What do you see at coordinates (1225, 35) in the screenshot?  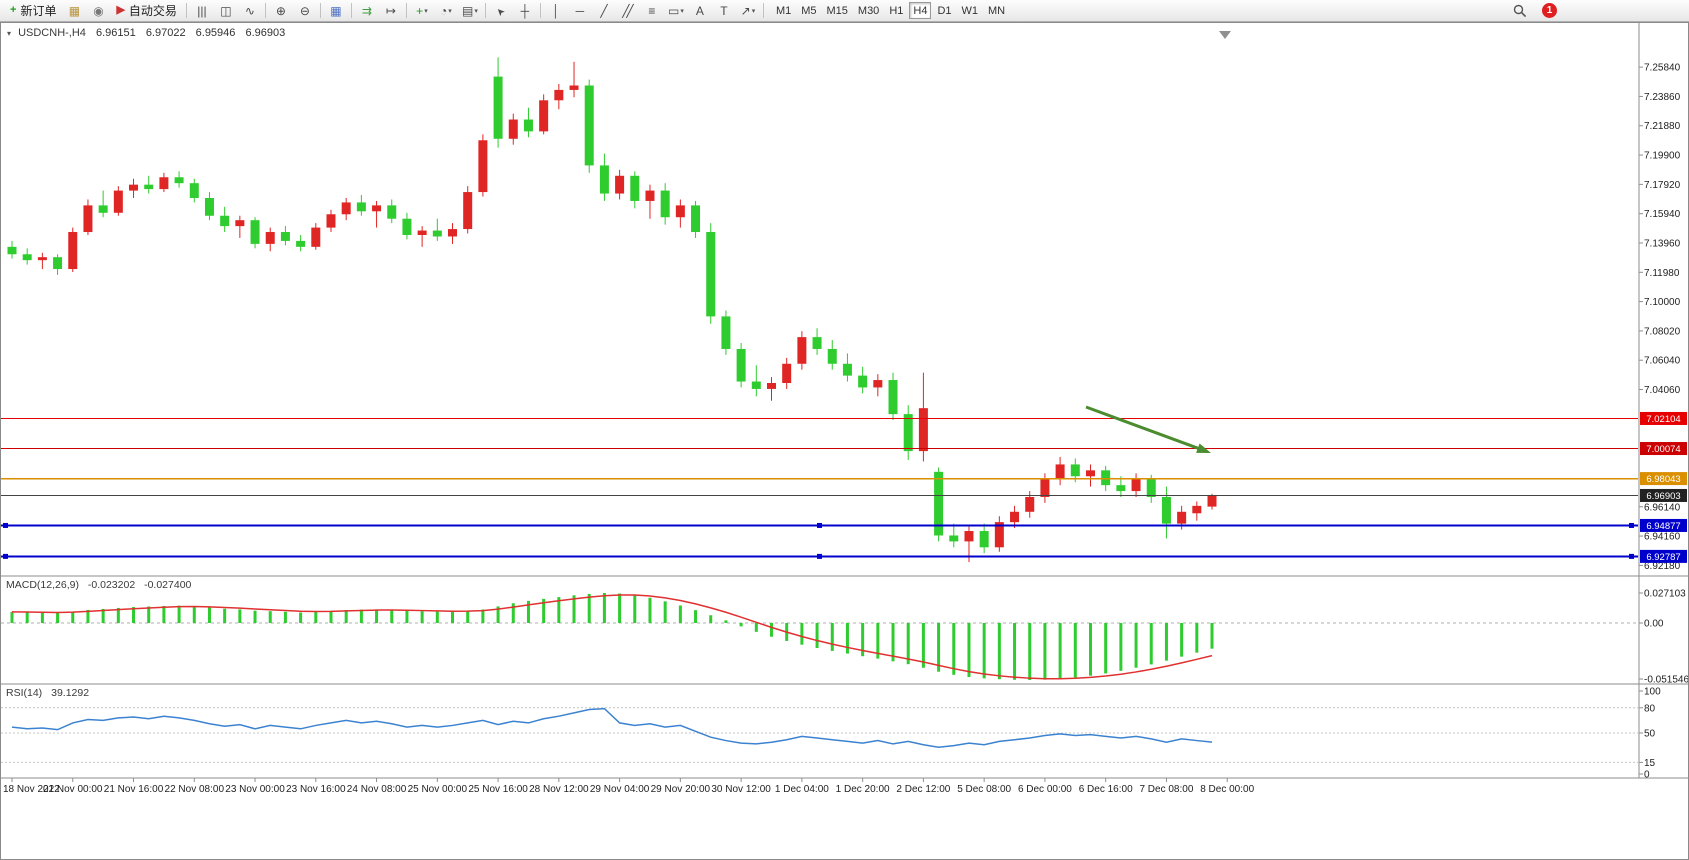 I see `chart-shift-marker` at bounding box center [1225, 35].